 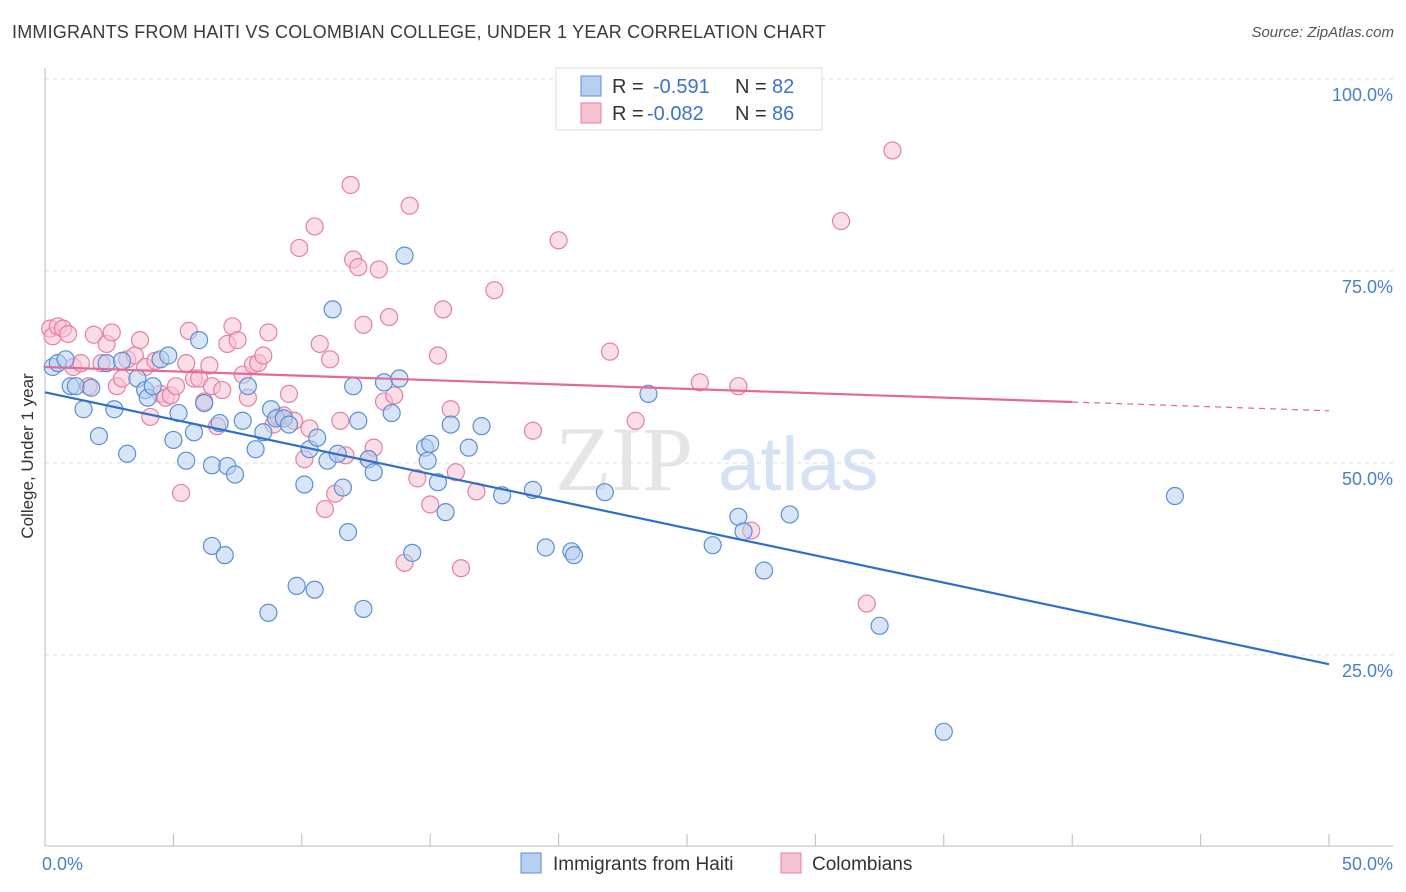 I want to click on legend-n-value-colombians: 86, so click(x=783, y=114).